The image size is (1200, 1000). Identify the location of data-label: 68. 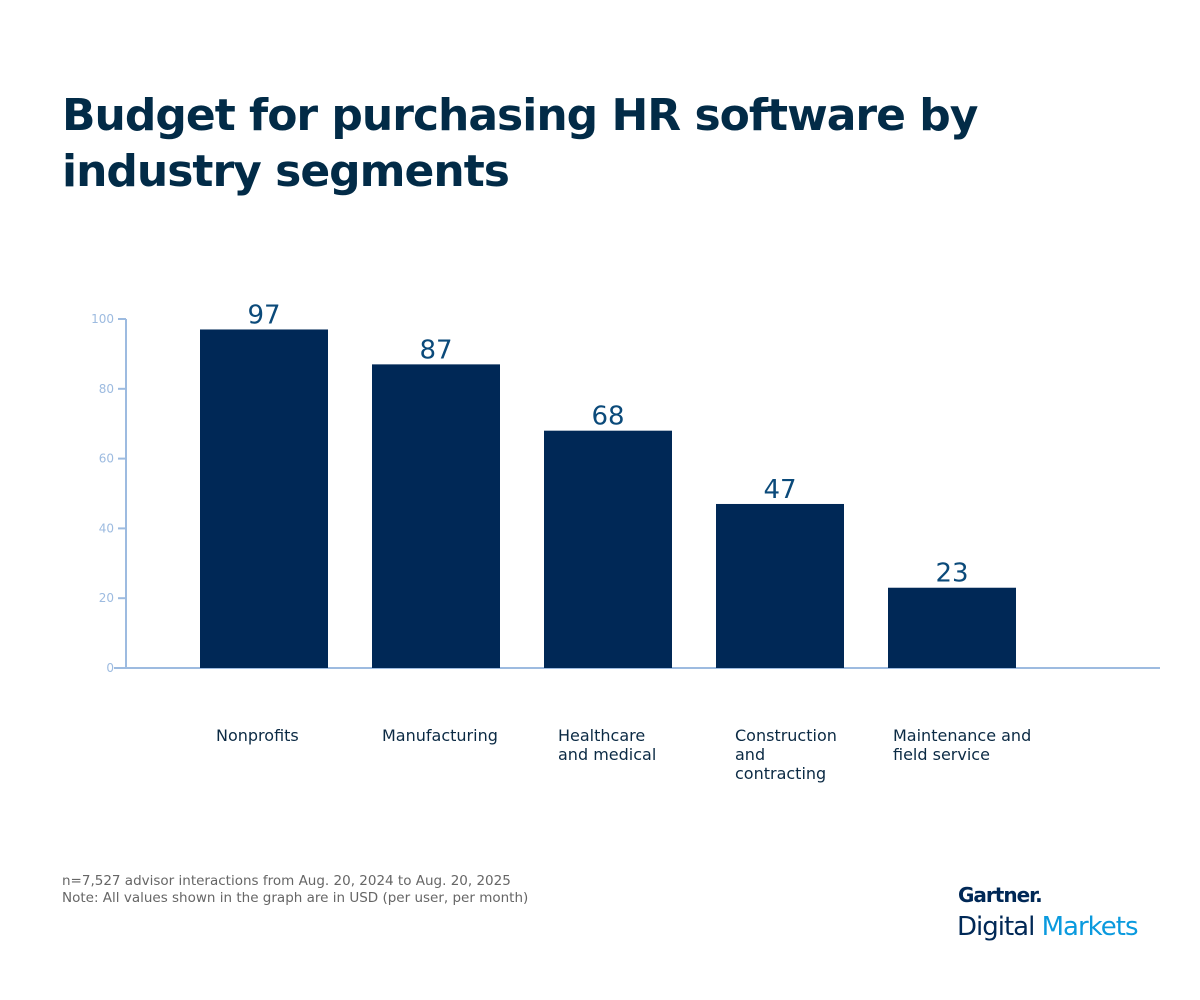
(607, 417).